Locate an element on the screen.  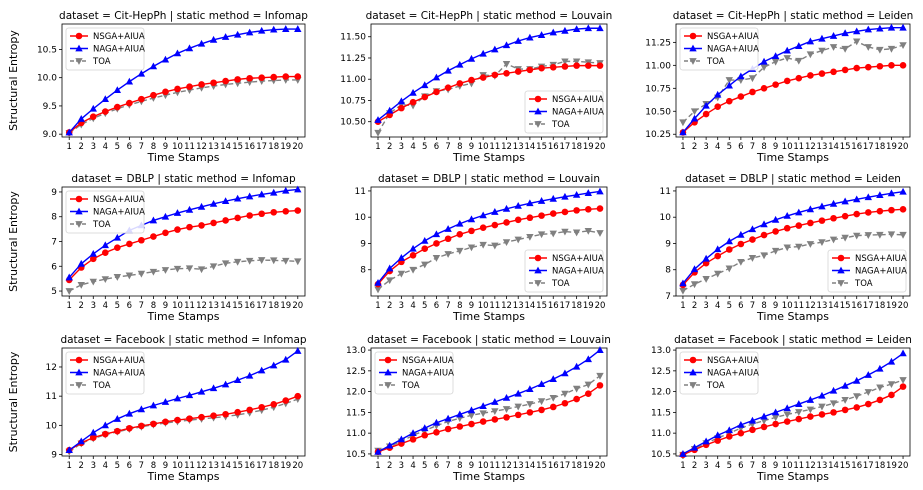
y-tick-label: 8 is located at coordinates (668, 271).